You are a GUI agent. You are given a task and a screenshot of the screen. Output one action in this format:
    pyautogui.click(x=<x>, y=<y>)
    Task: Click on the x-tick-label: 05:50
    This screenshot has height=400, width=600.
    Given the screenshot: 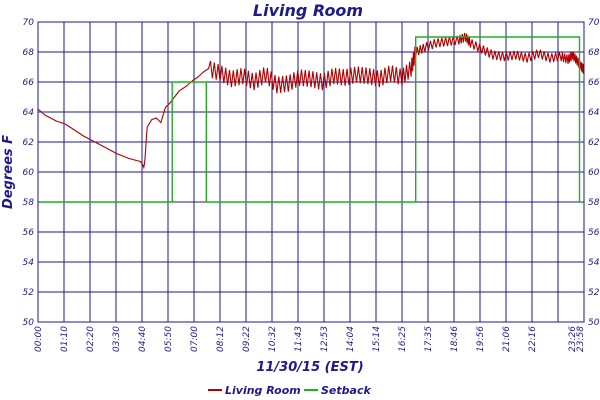 What is the action you would take?
    pyautogui.click(x=169, y=339)
    